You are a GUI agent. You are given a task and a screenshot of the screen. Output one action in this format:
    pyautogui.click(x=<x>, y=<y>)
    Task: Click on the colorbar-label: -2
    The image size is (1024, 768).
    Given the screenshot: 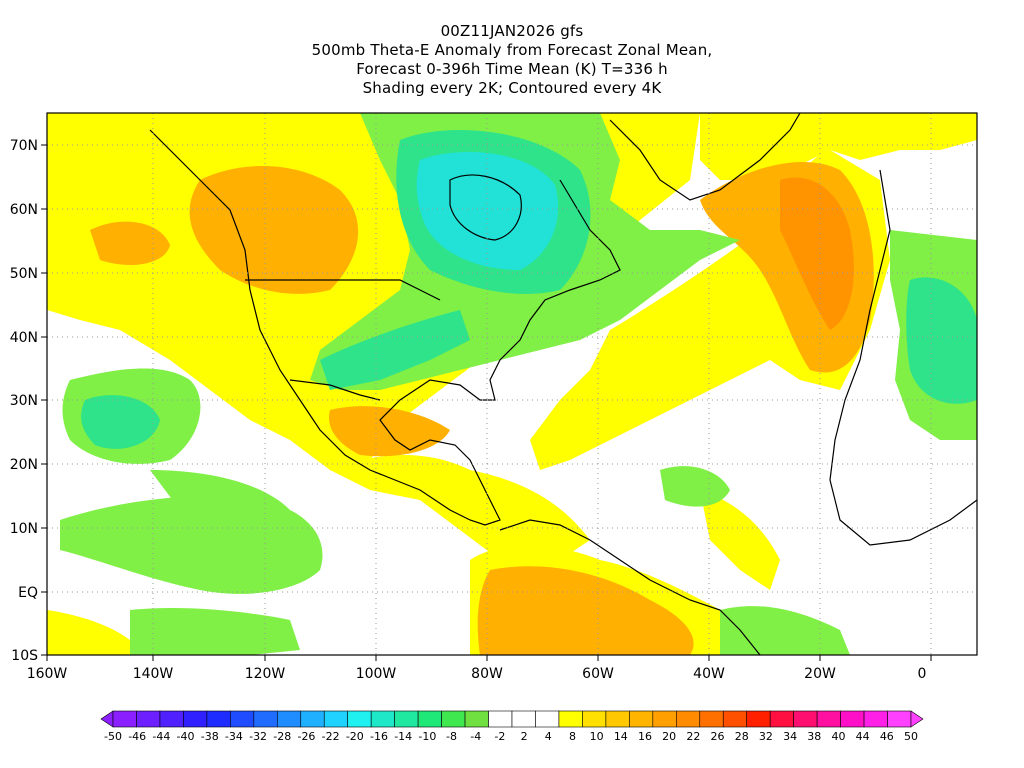 What is the action you would take?
    pyautogui.click(x=499, y=736)
    